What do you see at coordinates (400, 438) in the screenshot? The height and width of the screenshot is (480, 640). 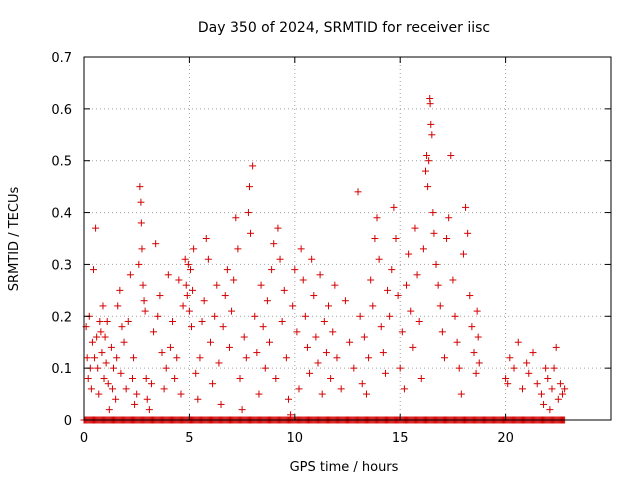 I see `x-tick-label: 15` at bounding box center [400, 438].